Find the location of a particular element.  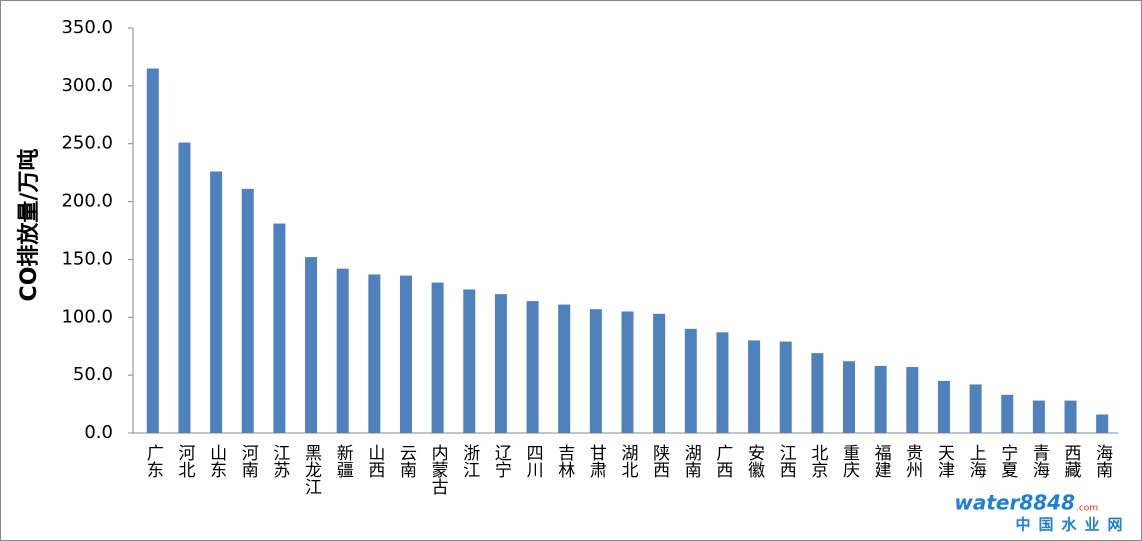

x-tick-label: 陕西 is located at coordinates (659, 461).